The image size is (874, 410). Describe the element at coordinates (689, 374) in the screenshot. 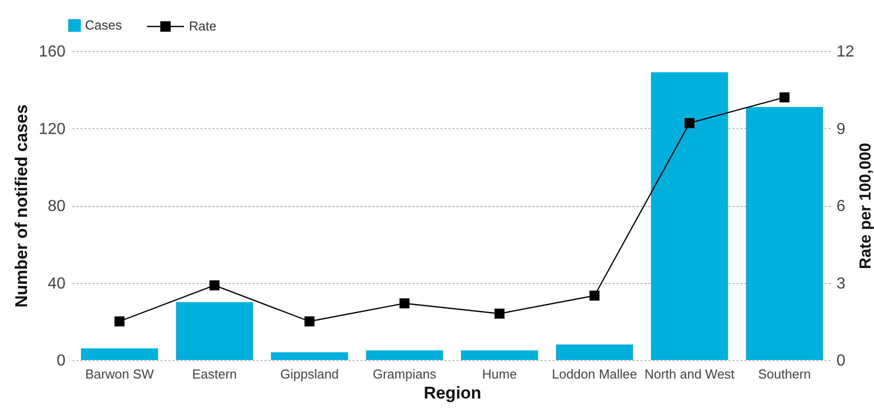

I see `x-tick-label: North and West` at that location.